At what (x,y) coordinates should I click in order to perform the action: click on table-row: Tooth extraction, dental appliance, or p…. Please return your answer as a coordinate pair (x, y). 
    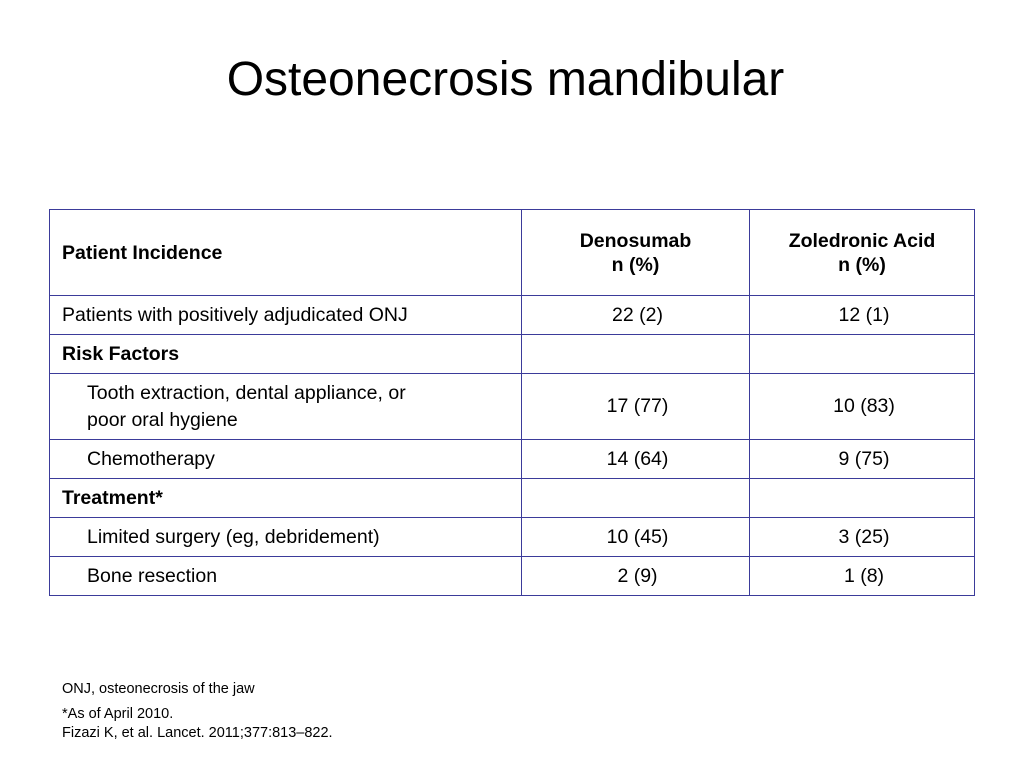
    Looking at the image, I should click on (512, 406).